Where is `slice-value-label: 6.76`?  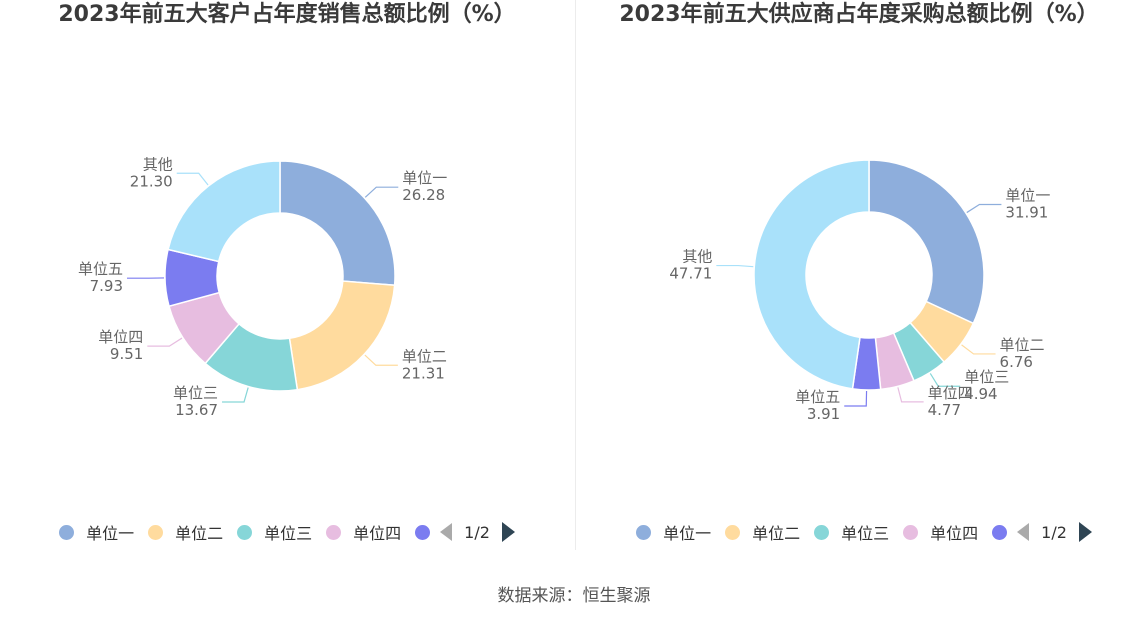
slice-value-label: 6.76 is located at coordinates (1016, 362).